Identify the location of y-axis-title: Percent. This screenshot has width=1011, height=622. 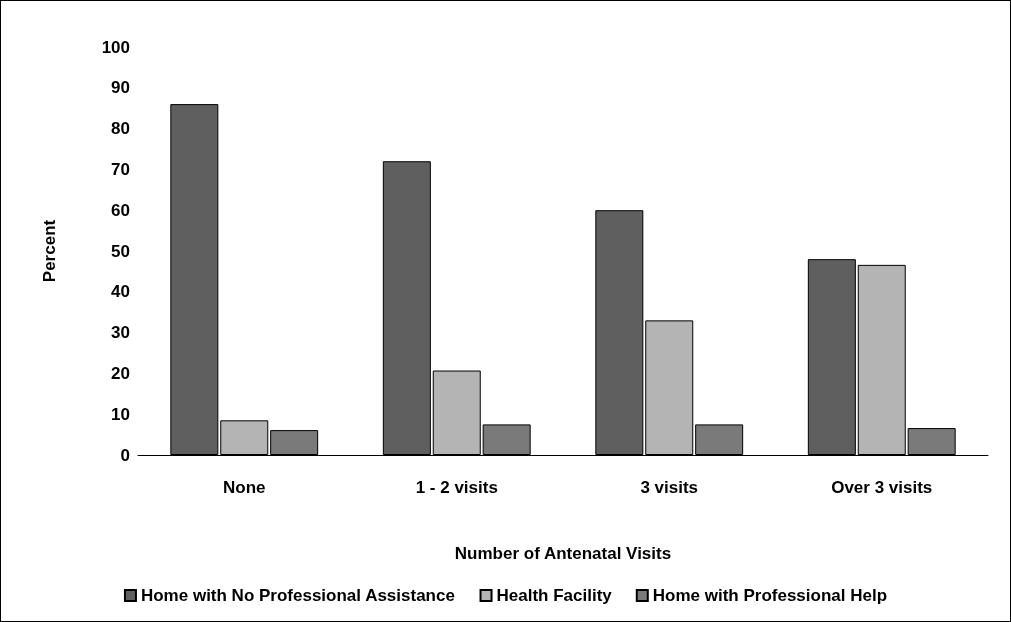
(49, 251).